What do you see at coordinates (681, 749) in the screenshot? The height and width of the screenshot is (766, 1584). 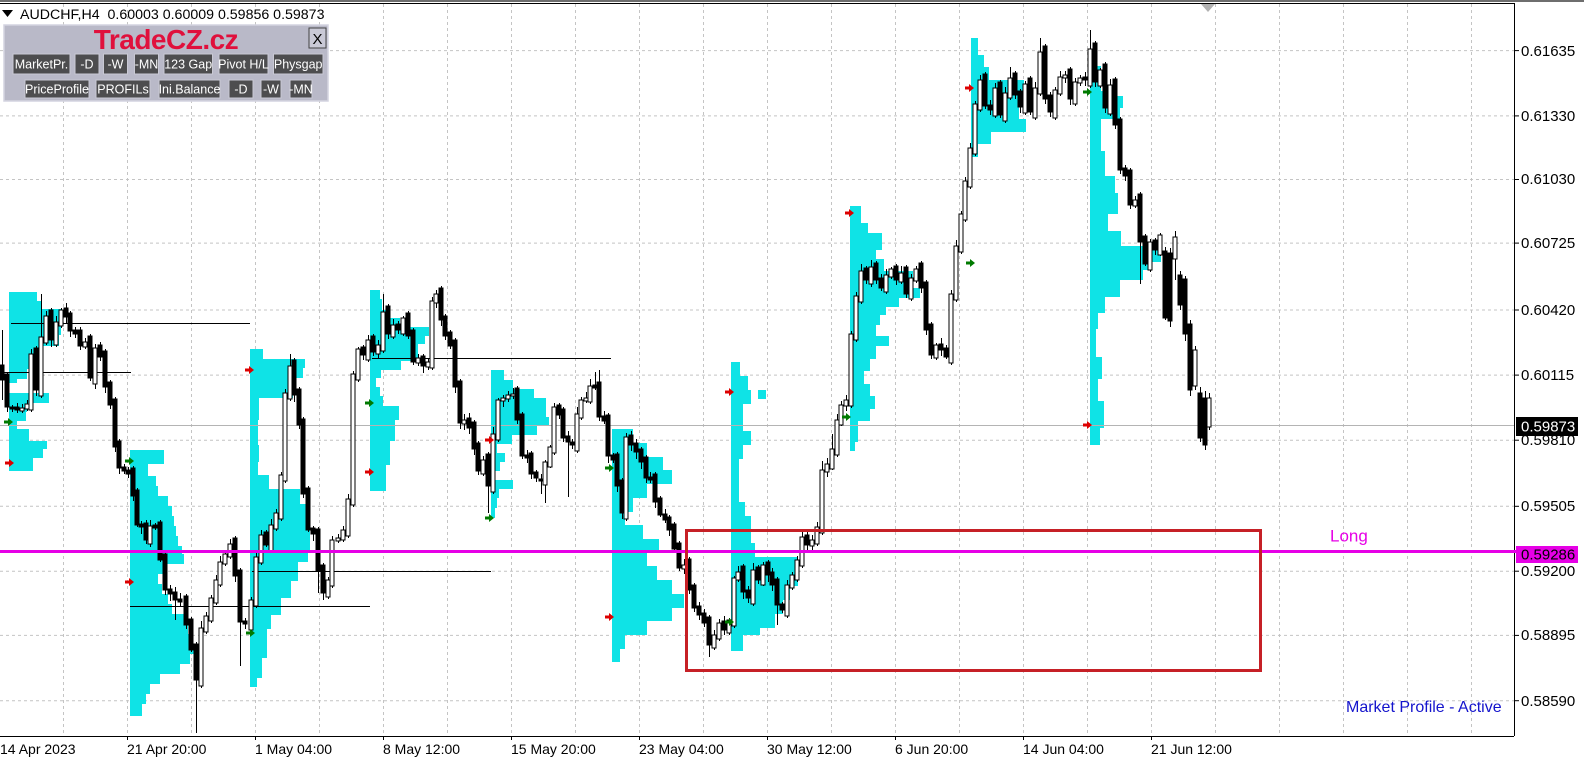 I see `svg-text: 23 May 04:00` at bounding box center [681, 749].